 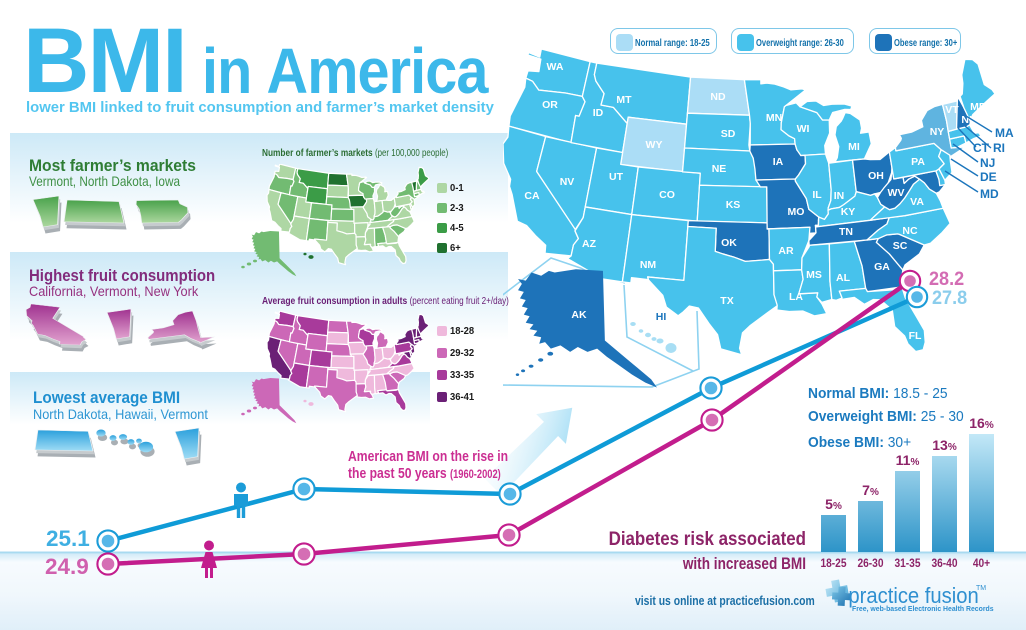 I want to click on svg-text: IL, so click(x=817, y=195).